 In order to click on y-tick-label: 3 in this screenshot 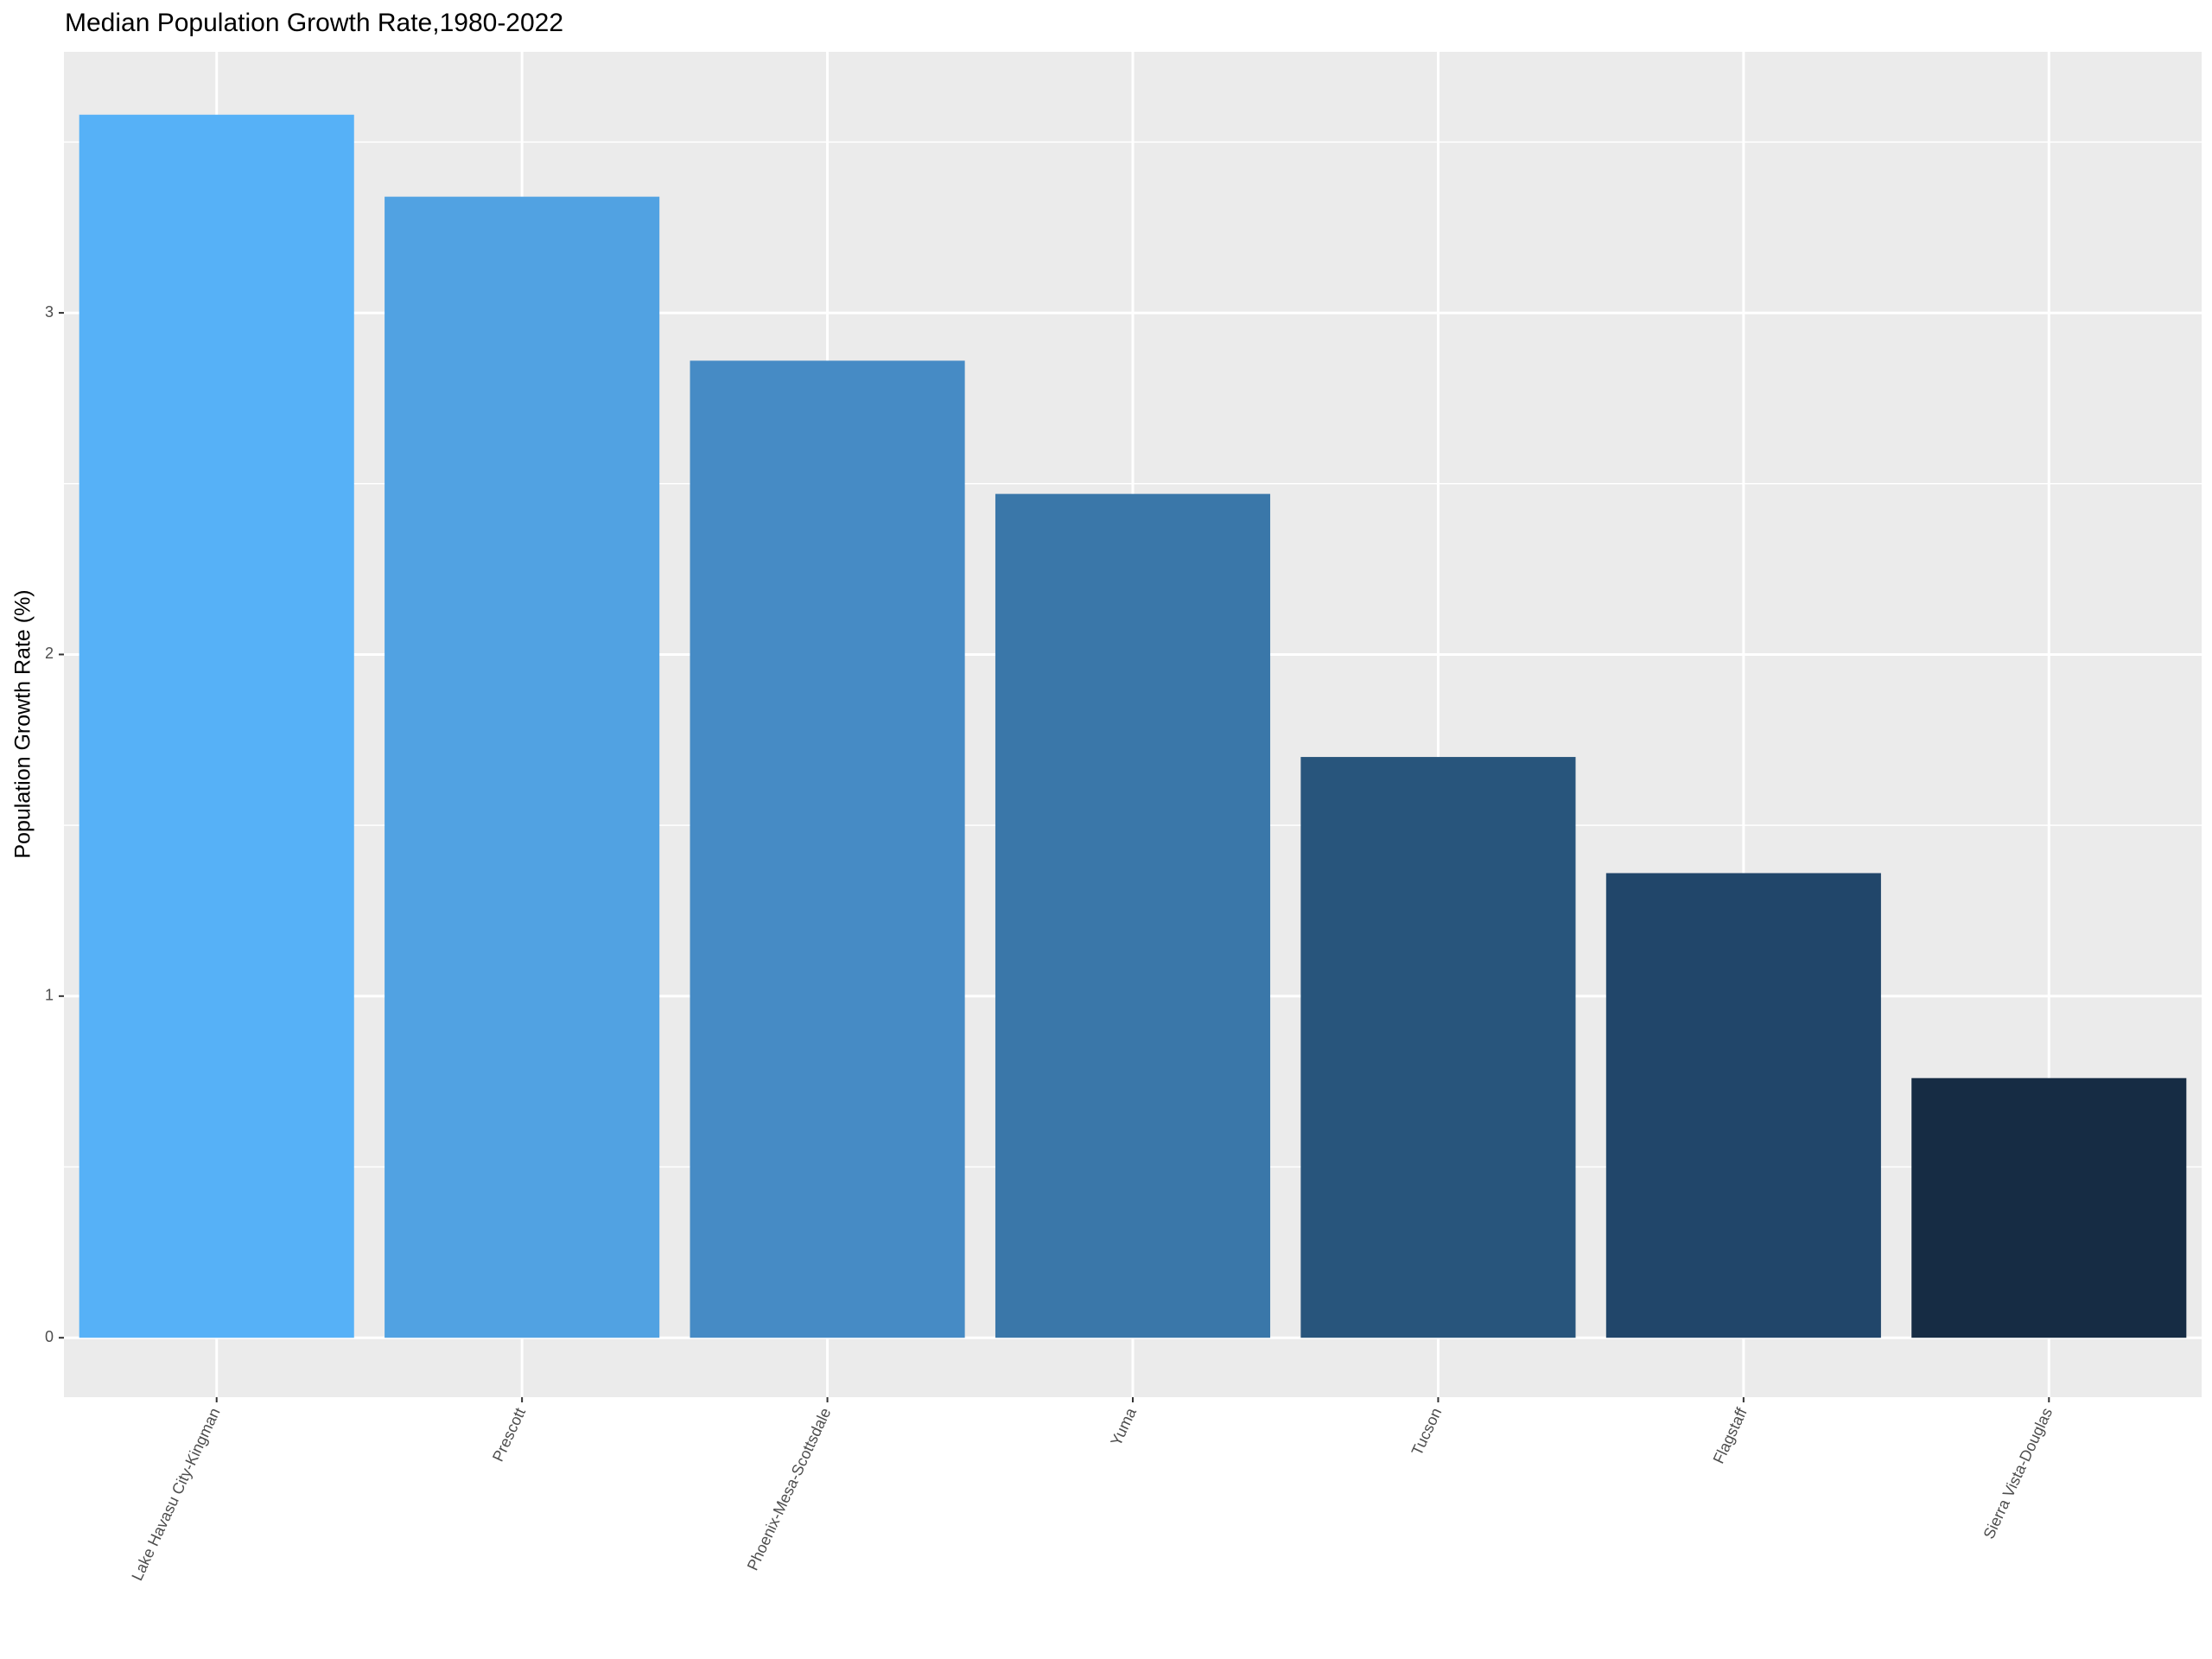, I will do `click(49, 312)`.